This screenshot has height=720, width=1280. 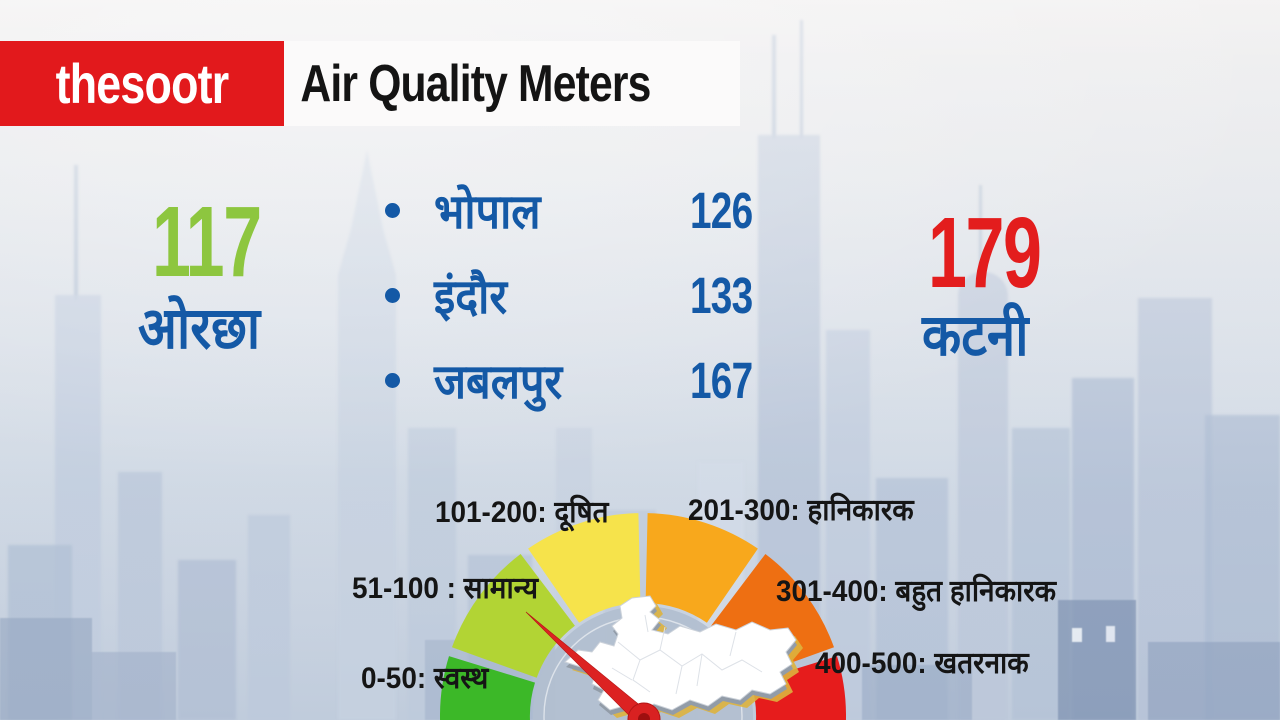 I want to click on city-aqi-list: भोपाल 126 इंदौर 133 जबलपुर 167, so click(x=578, y=295).